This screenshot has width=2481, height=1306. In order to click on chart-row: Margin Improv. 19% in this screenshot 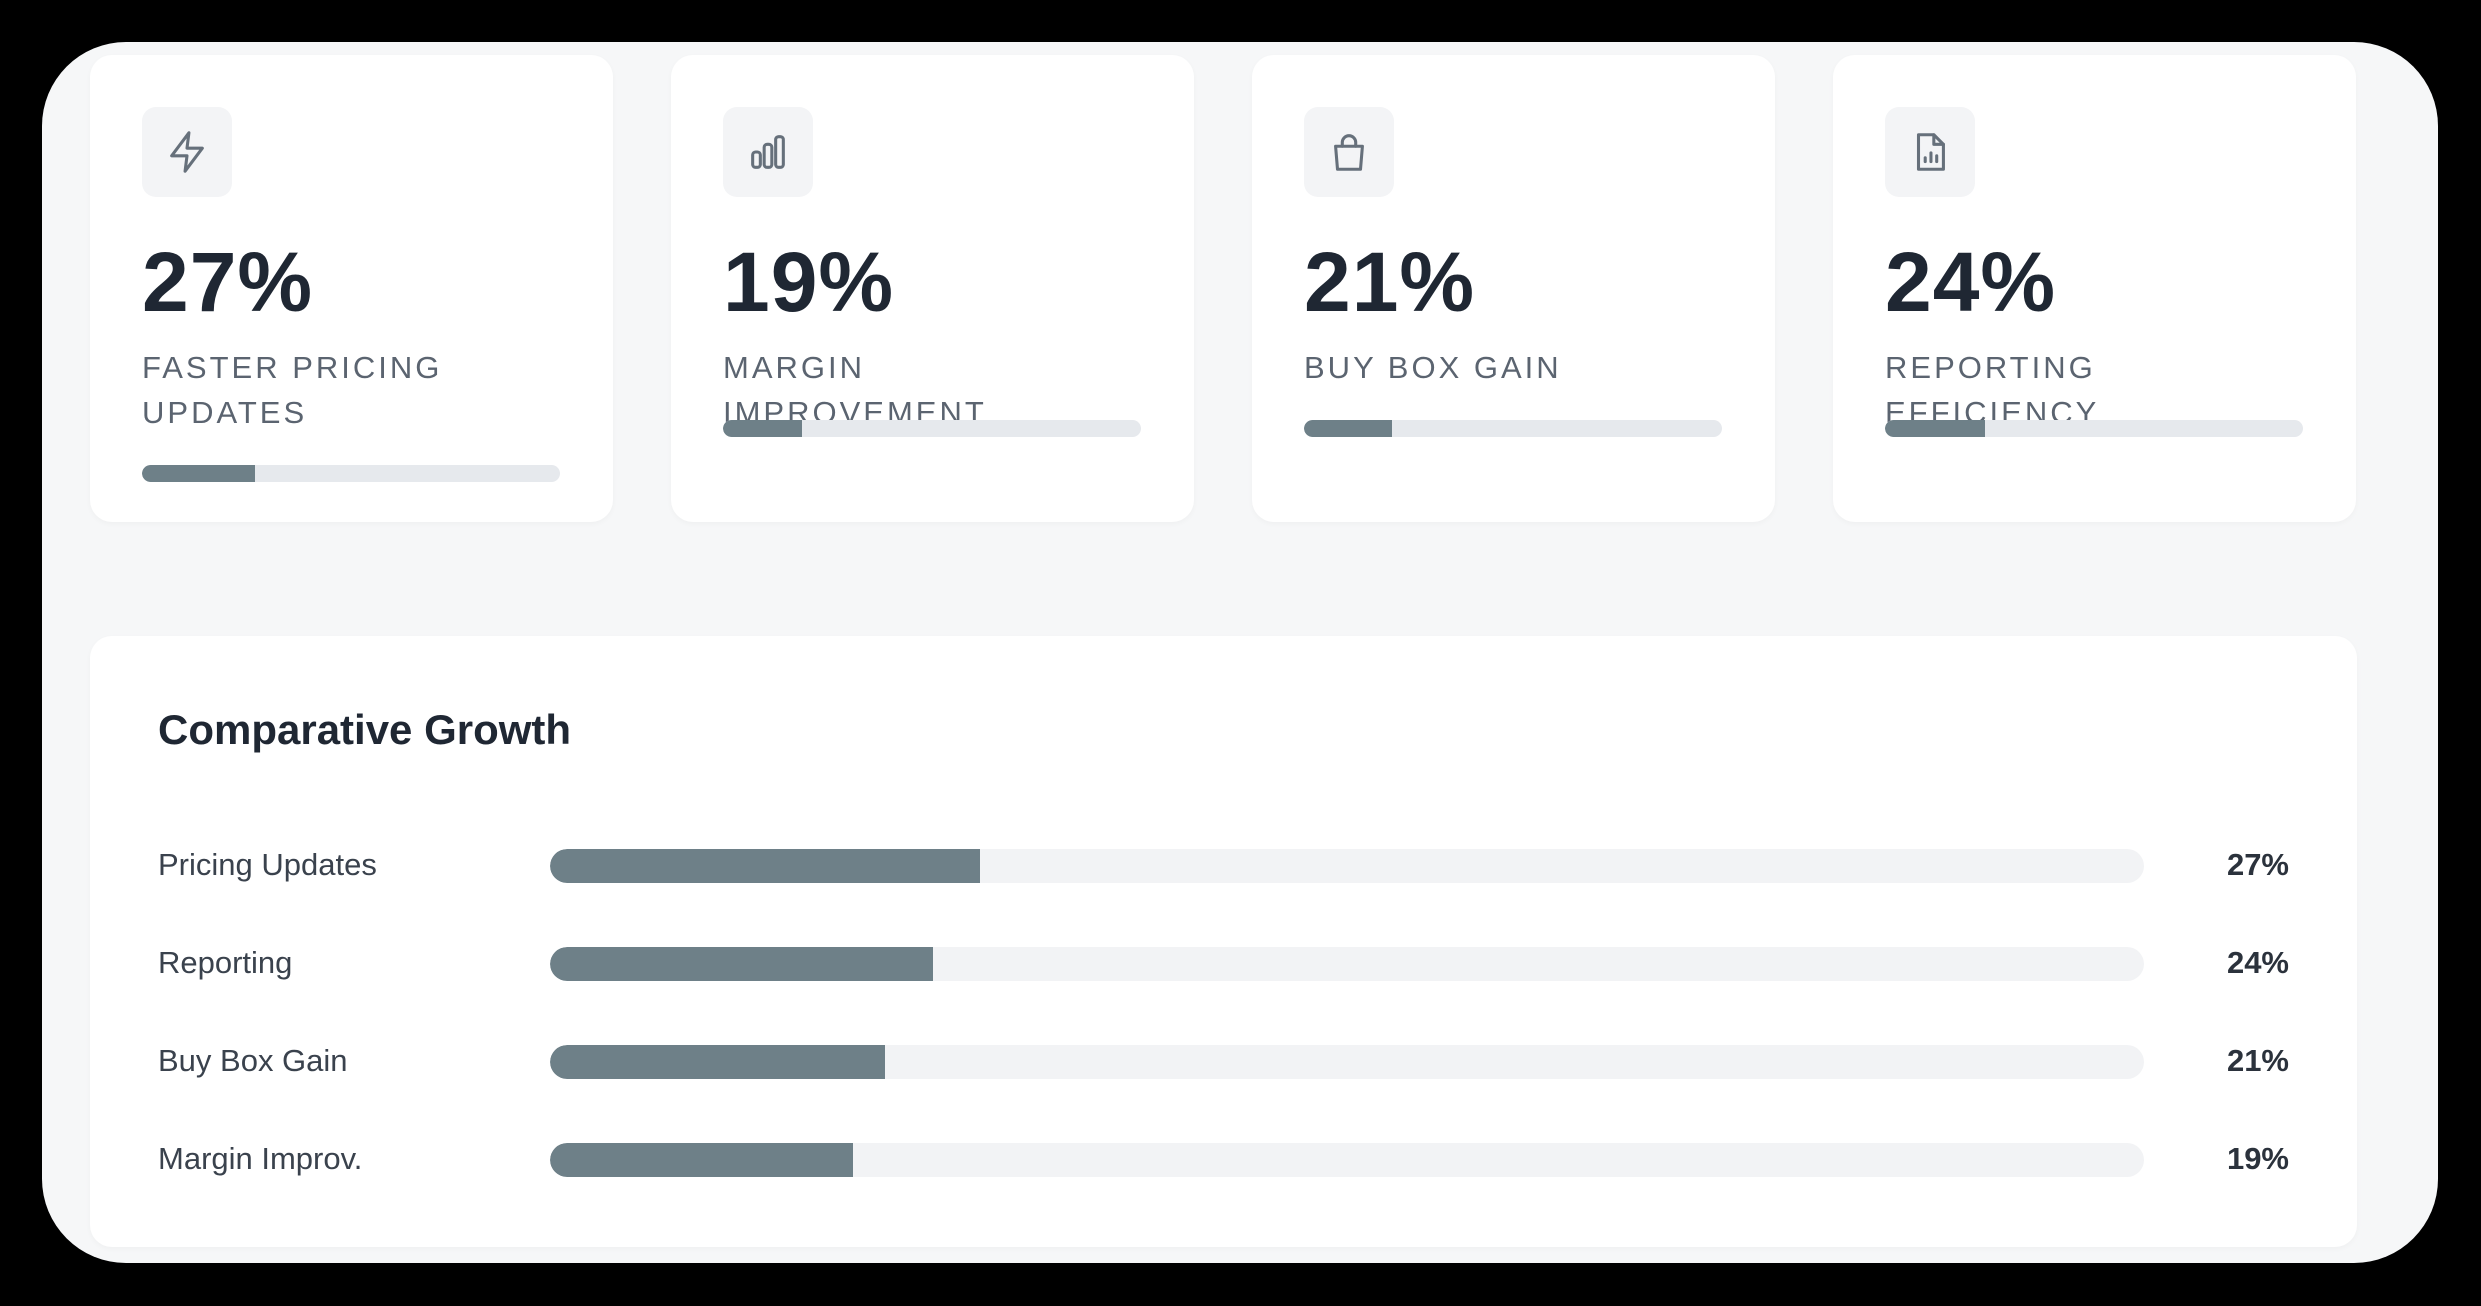, I will do `click(1223, 1160)`.